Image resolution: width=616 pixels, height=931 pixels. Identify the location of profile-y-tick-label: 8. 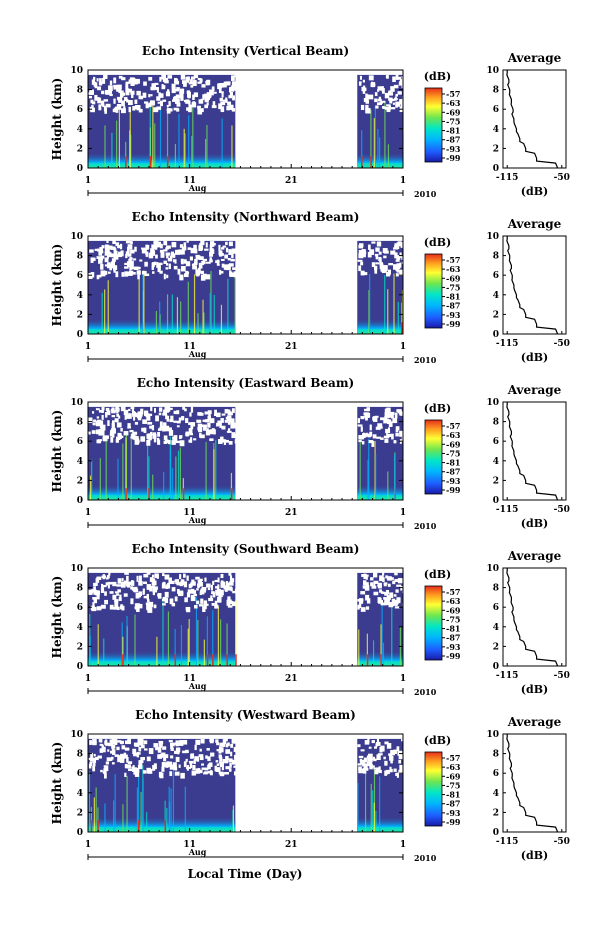
(496, 257).